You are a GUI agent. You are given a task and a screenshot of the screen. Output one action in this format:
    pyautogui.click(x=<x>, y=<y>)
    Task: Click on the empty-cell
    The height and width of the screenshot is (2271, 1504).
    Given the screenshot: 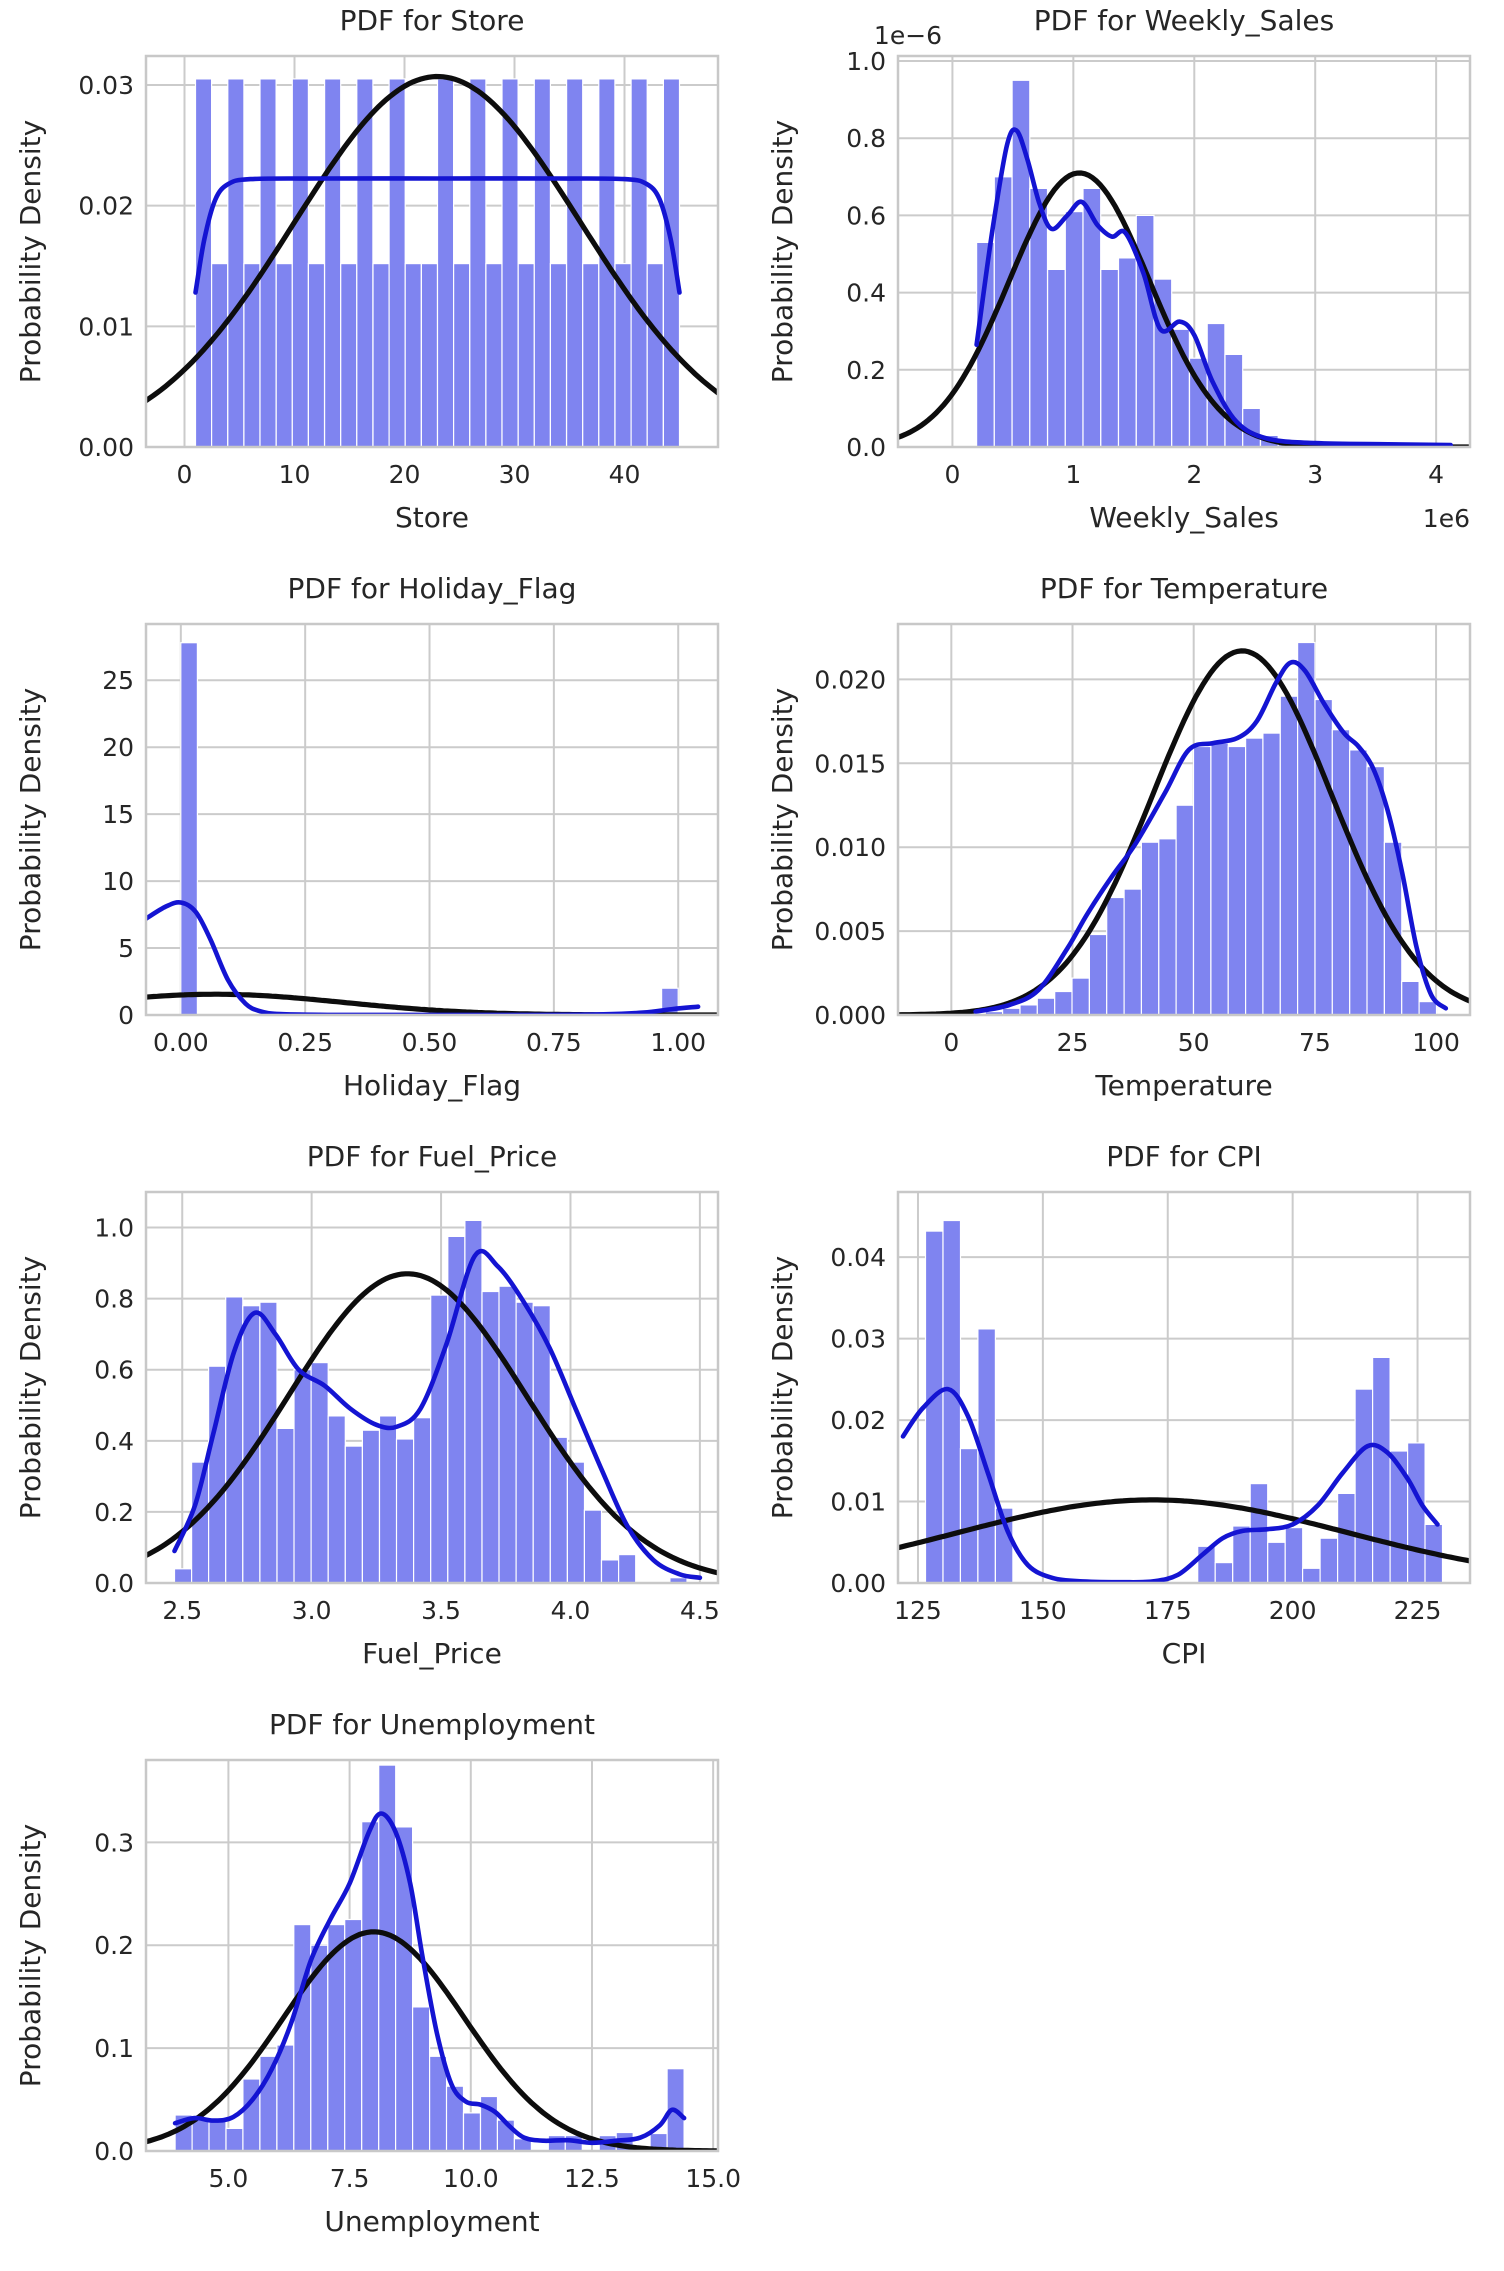 What is the action you would take?
    pyautogui.click(x=1128, y=1987)
    